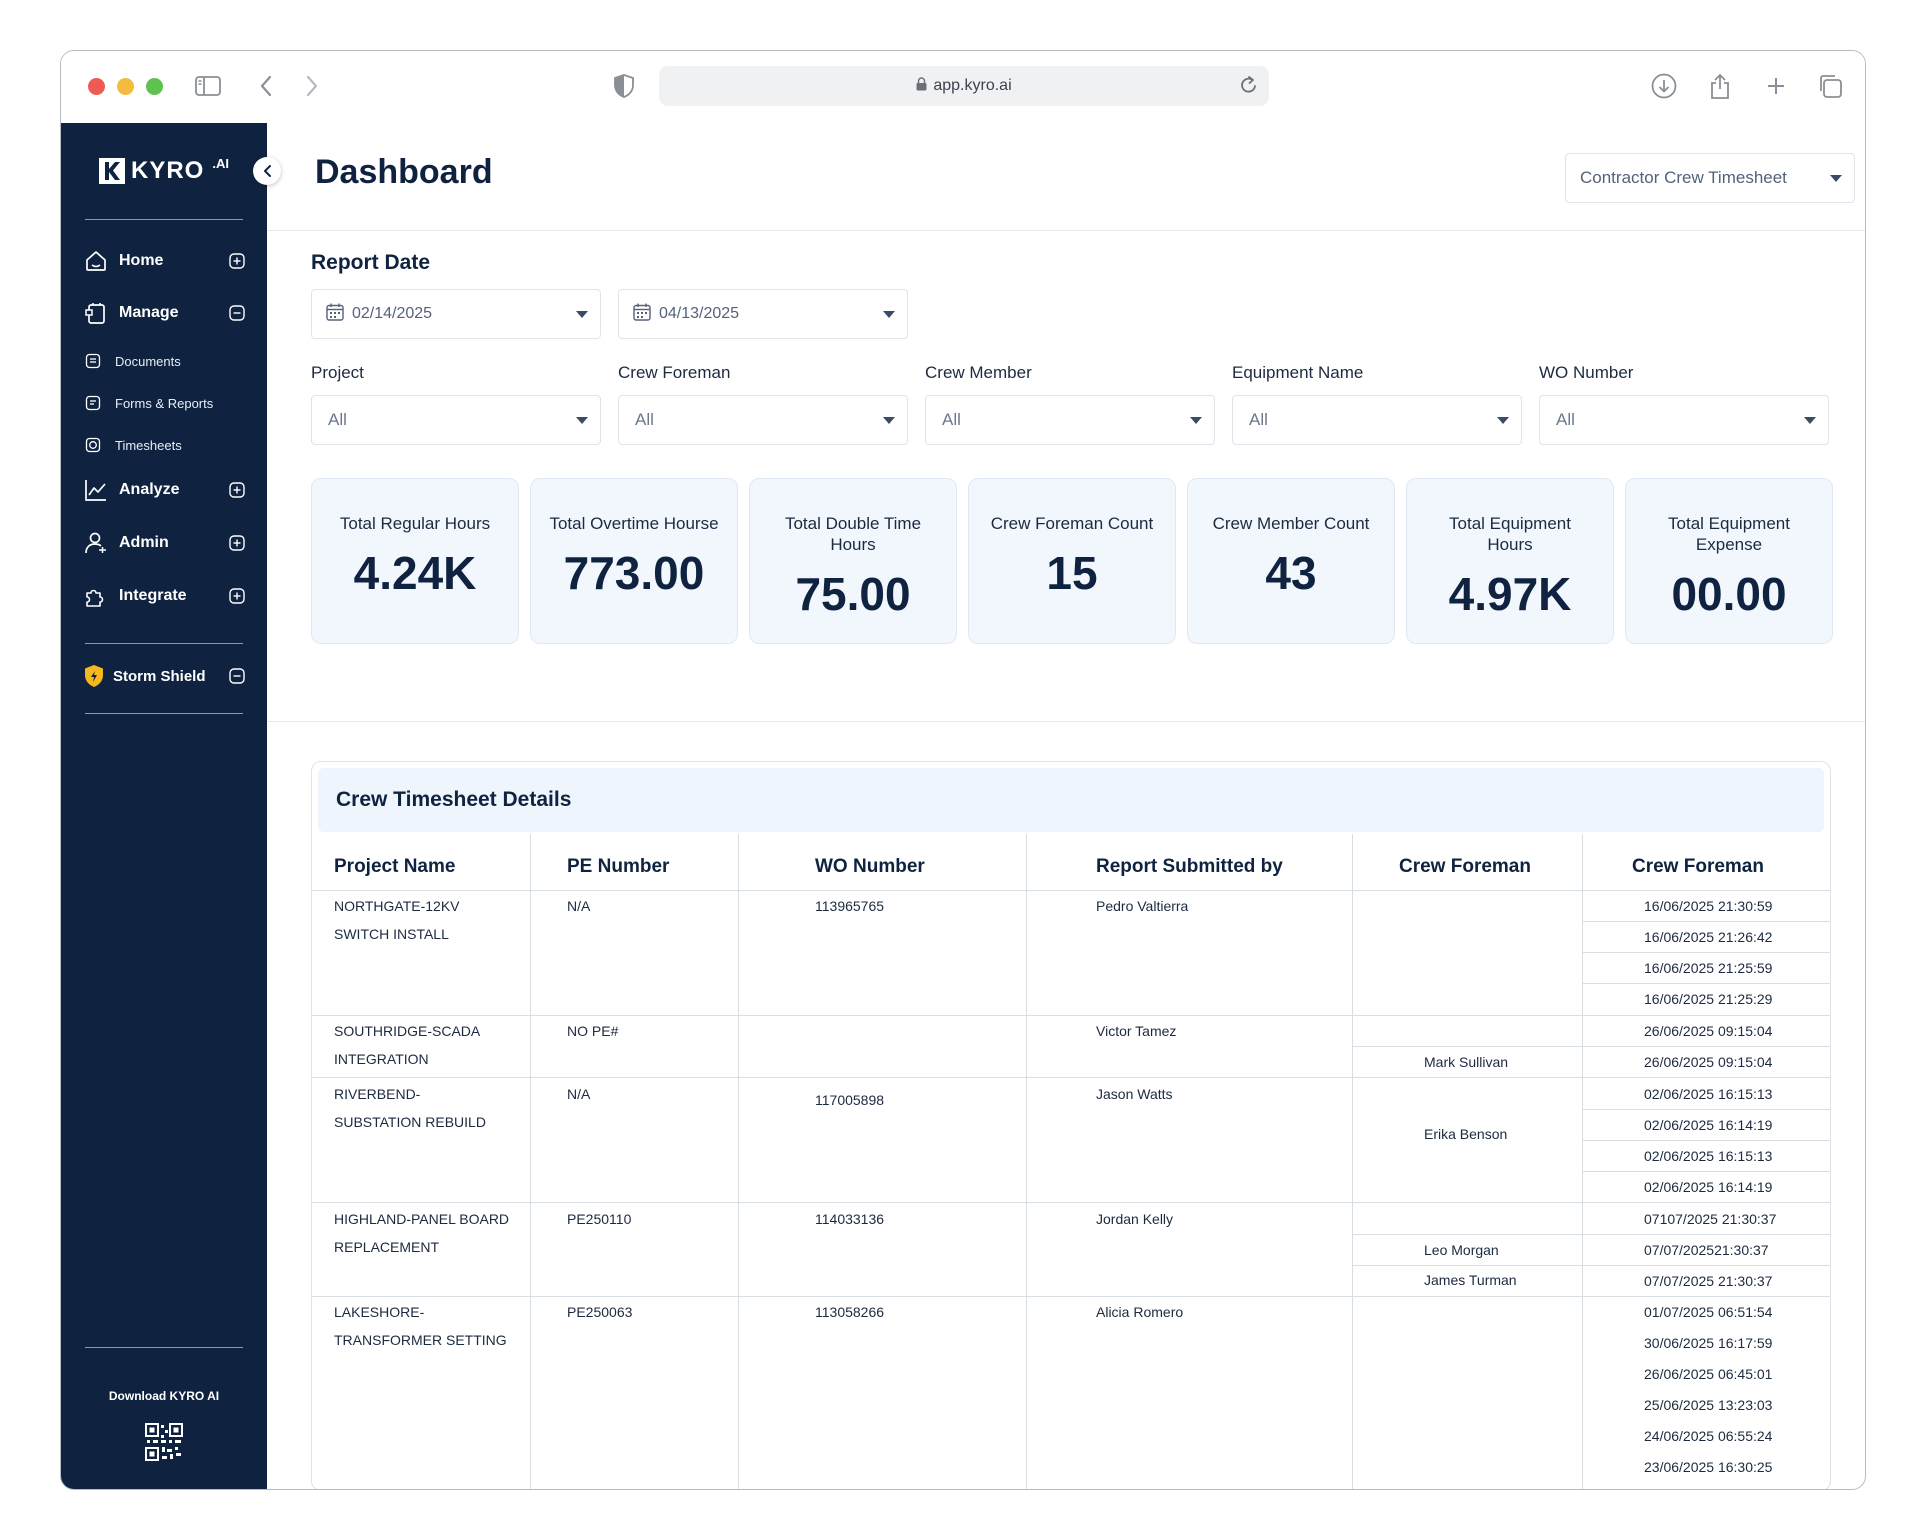 This screenshot has width=1920, height=1536. I want to click on calendar-icon, so click(642, 314).